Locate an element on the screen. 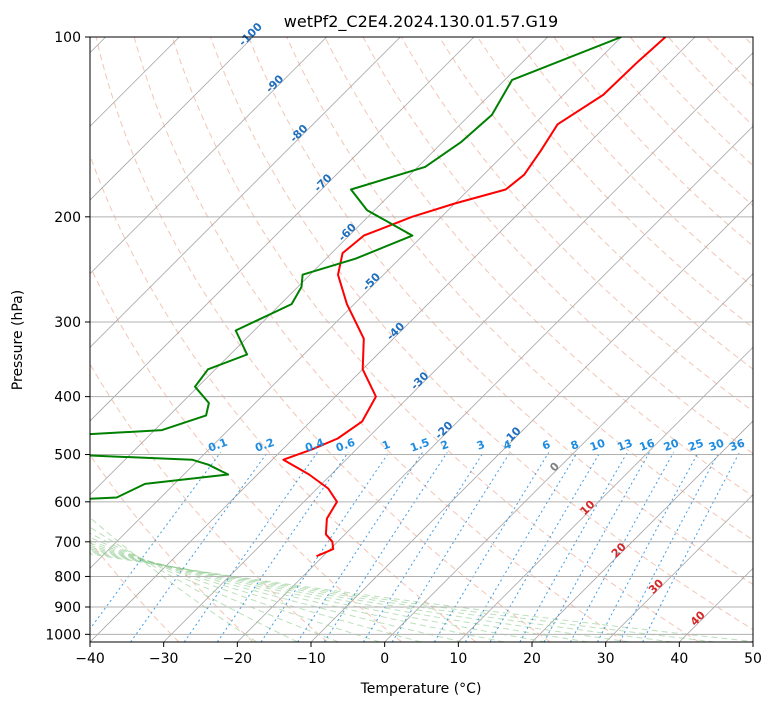  x-tick-label: −10 is located at coordinates (311, 659).